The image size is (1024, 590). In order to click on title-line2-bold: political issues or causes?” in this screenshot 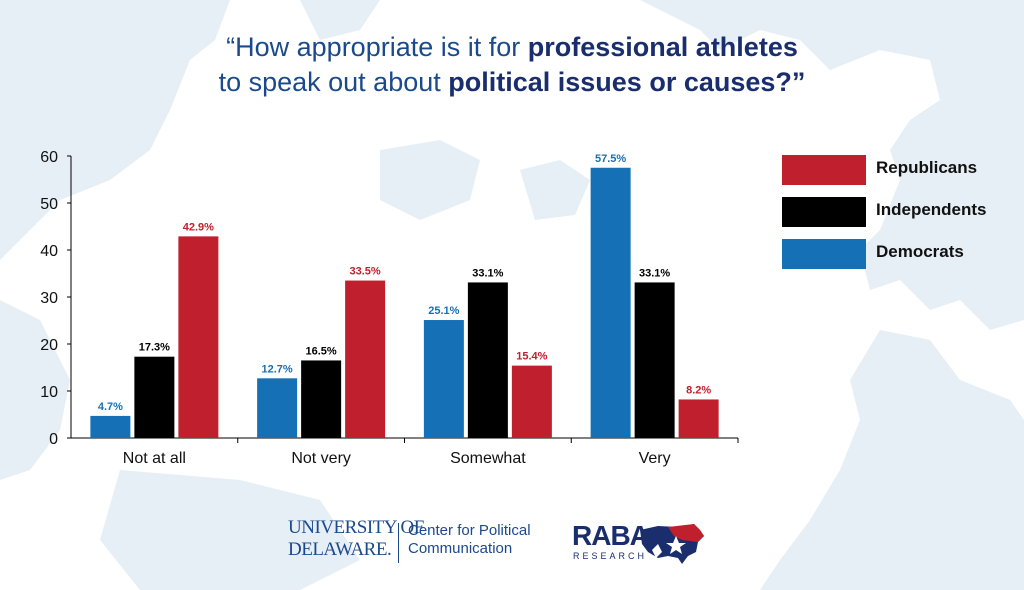, I will do `click(627, 82)`.